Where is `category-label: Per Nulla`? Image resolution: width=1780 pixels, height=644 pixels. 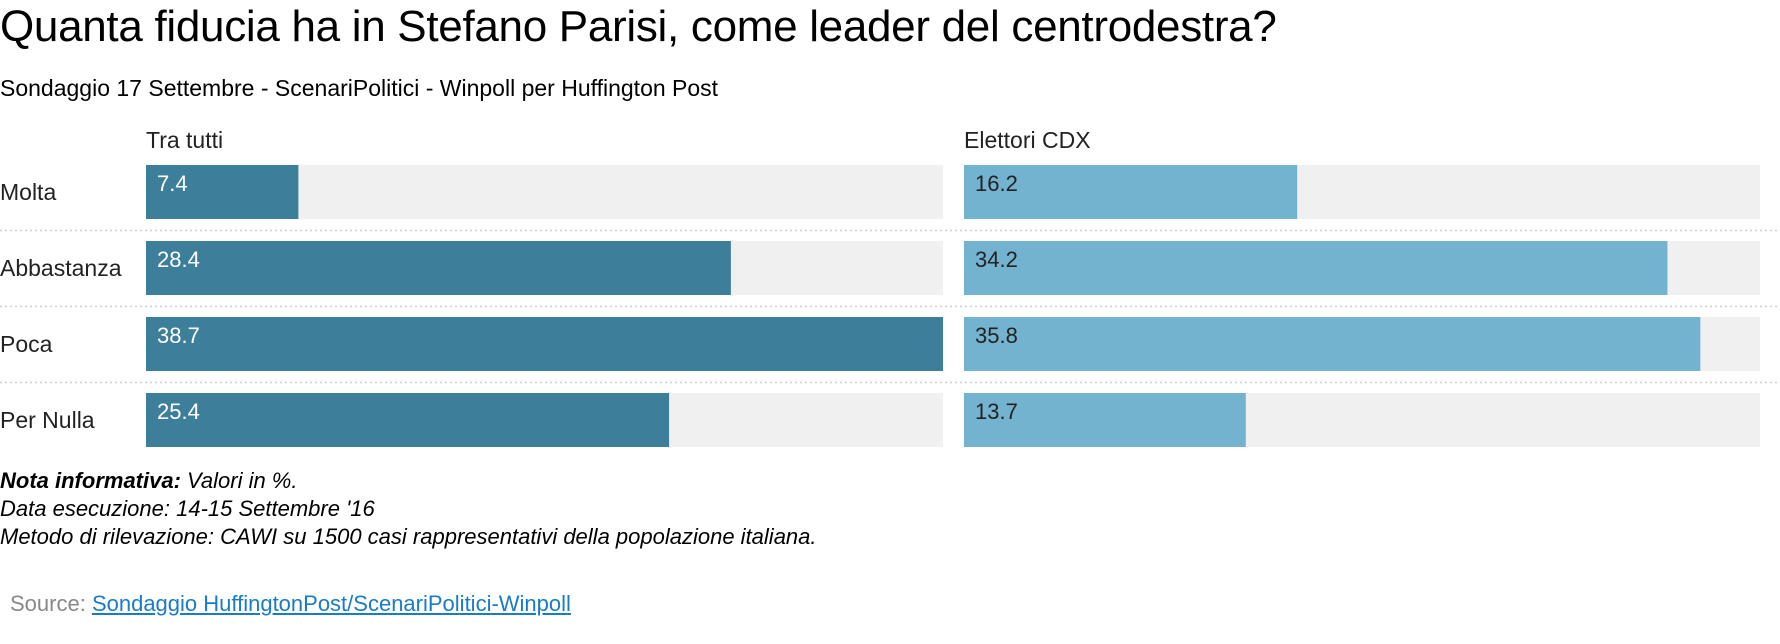
category-label: Per Nulla is located at coordinates (47, 420).